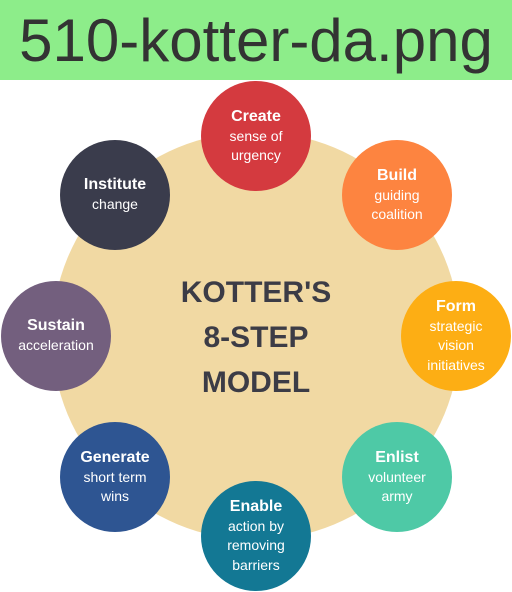 Image resolution: width=512 pixels, height=592 pixels. Describe the element at coordinates (256, 382) in the screenshot. I see `diagram-title-line-3: MODEL` at that location.